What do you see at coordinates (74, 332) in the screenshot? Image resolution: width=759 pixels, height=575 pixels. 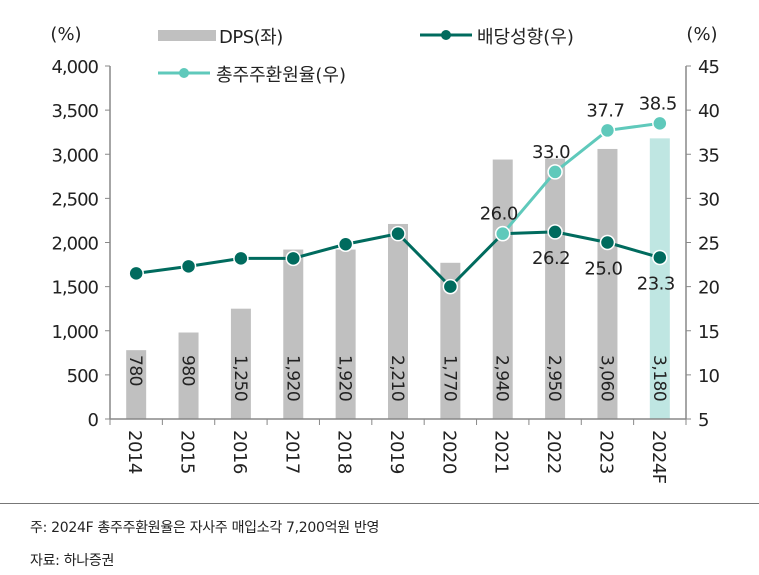 I see `left-tick-label: 1,000` at bounding box center [74, 332].